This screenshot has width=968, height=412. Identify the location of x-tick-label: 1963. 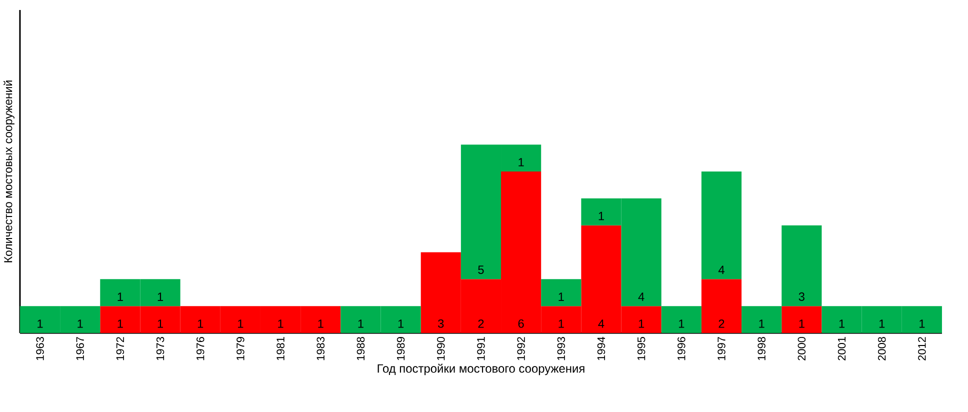
(40, 348).